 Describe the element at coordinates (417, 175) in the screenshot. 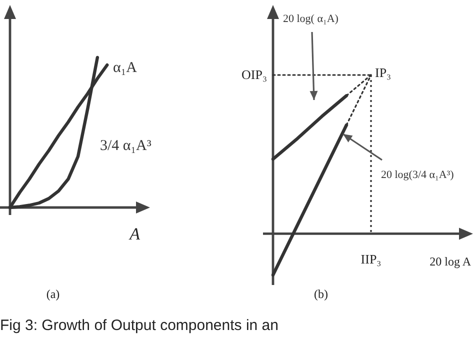

I see `text: 20 log(3/4 α₁A³)` at that location.